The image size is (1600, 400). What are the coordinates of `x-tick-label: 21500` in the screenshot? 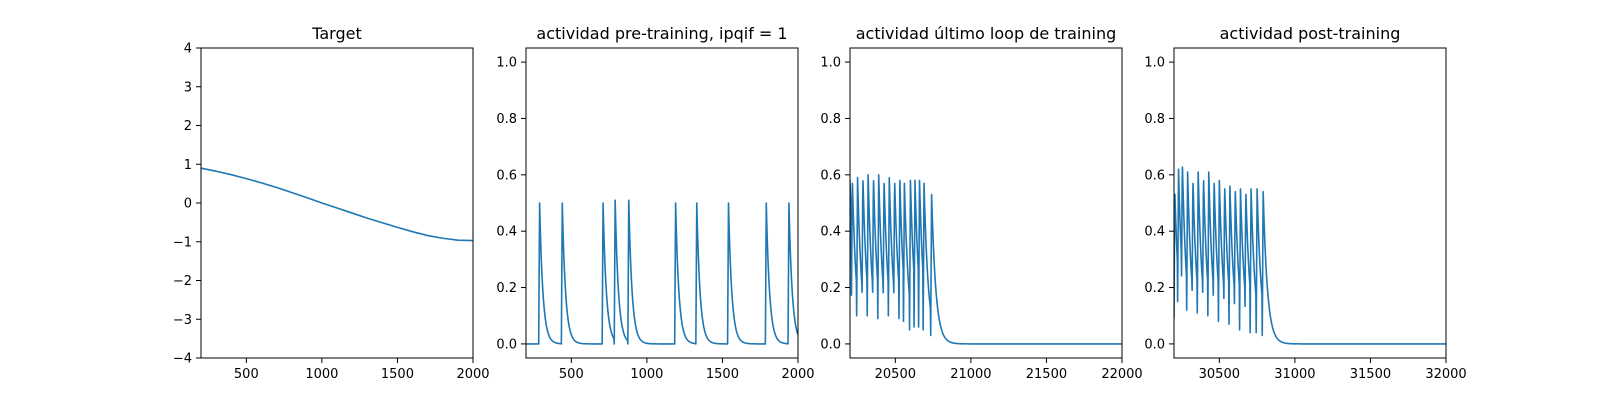 It's located at (1046, 374).